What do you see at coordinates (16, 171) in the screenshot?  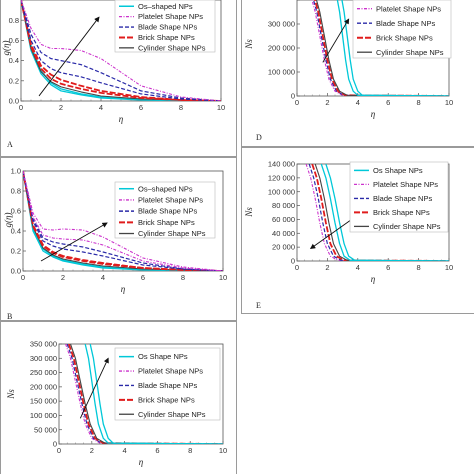 I see `y-tick-label: 1.0` at bounding box center [16, 171].